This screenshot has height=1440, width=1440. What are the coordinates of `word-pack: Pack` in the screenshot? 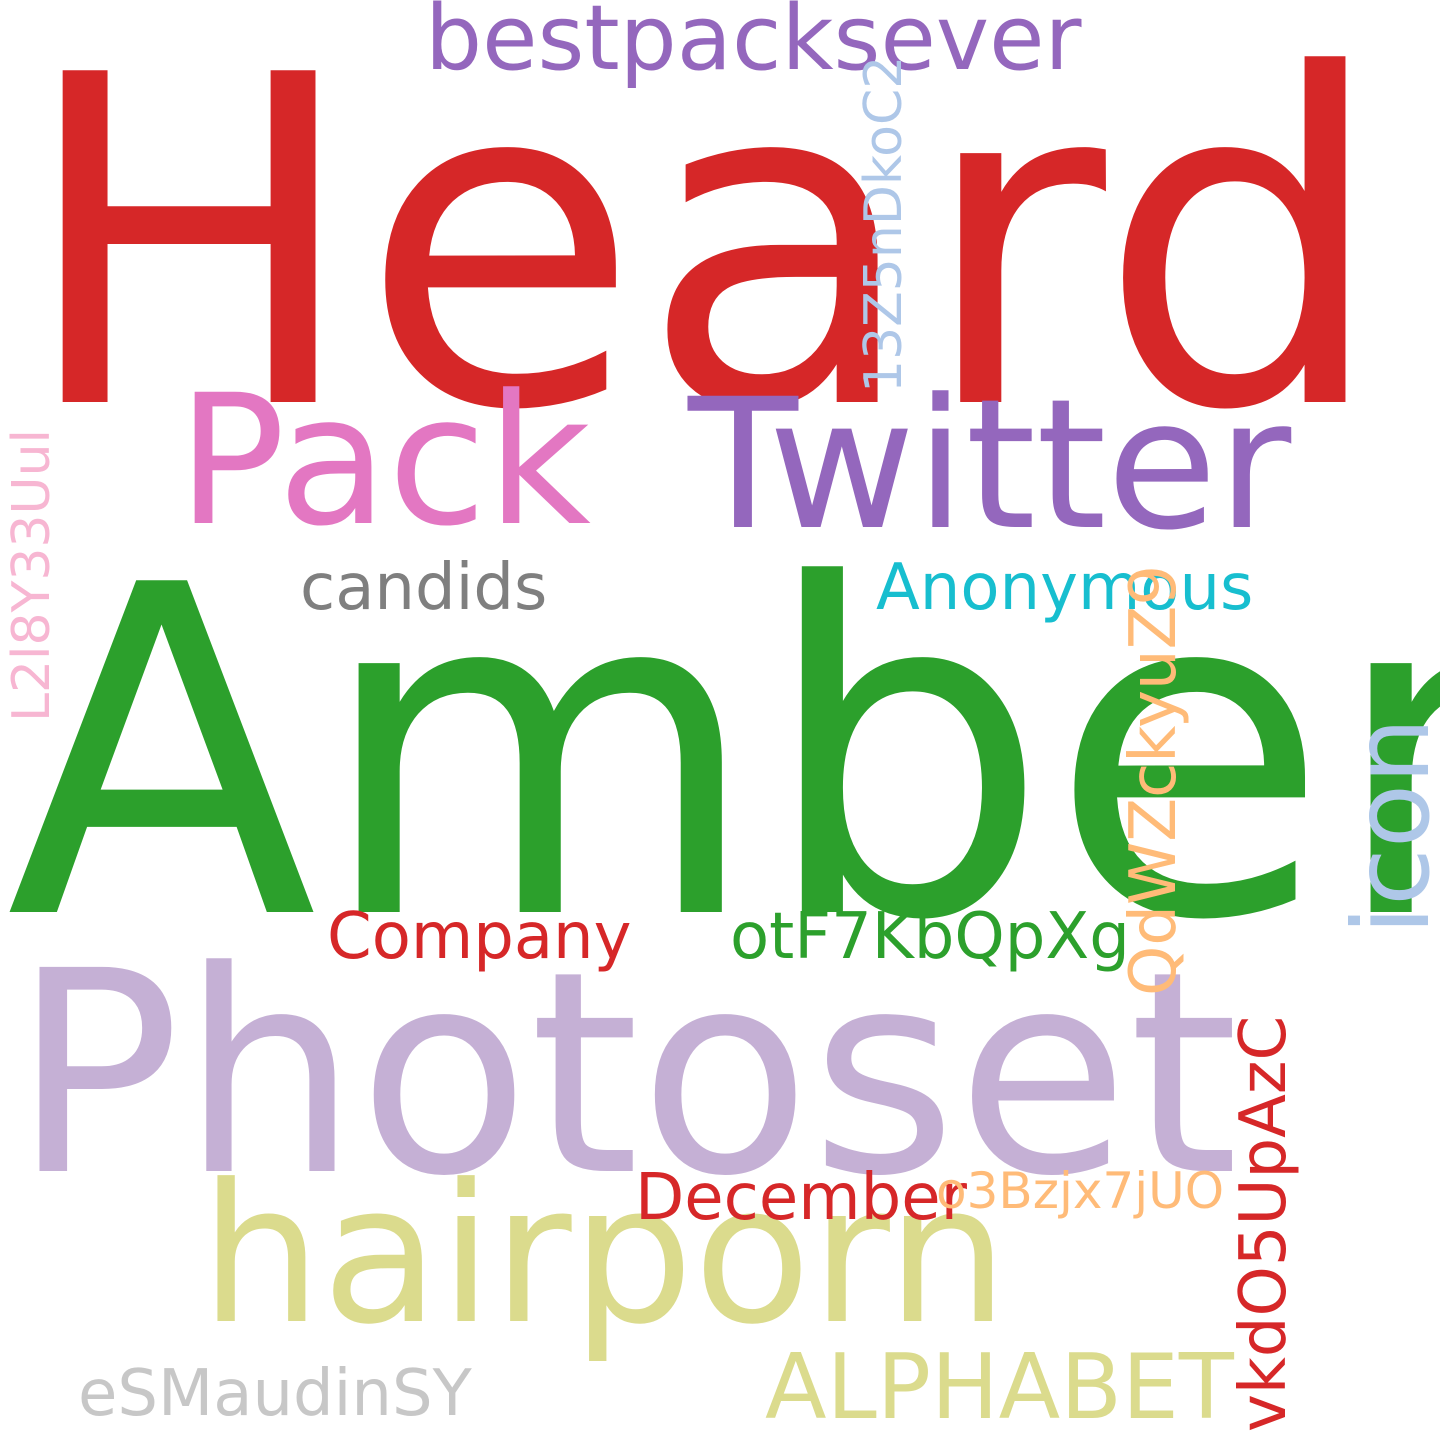 It's located at (384, 462).